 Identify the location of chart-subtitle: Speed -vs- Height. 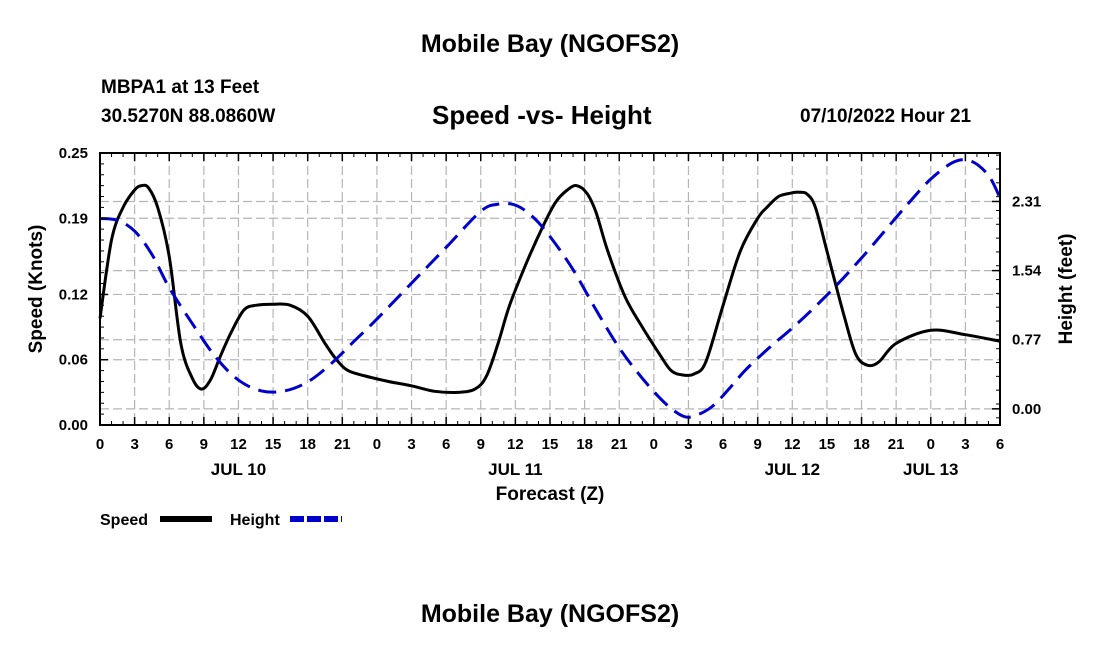
(542, 115).